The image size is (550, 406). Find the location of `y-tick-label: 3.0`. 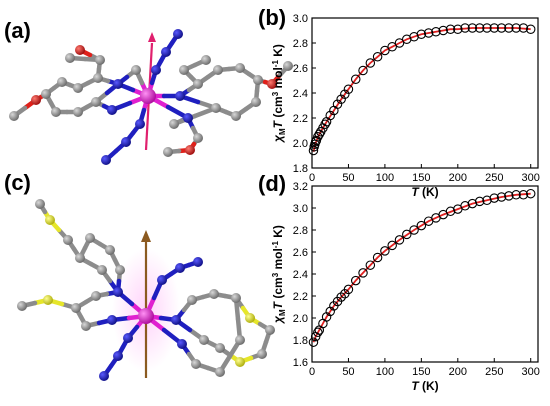

y-tick-label: 3.0 is located at coordinates (300, 209).